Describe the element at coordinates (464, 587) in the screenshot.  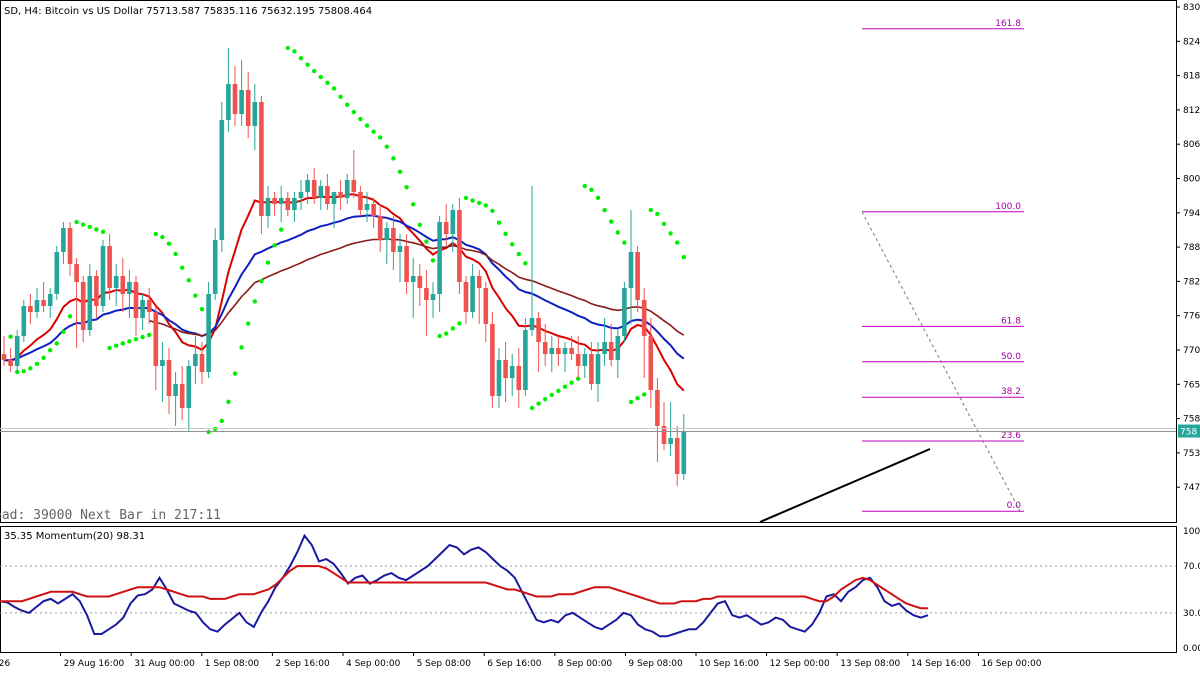
I see `momentum-series-line` at that location.